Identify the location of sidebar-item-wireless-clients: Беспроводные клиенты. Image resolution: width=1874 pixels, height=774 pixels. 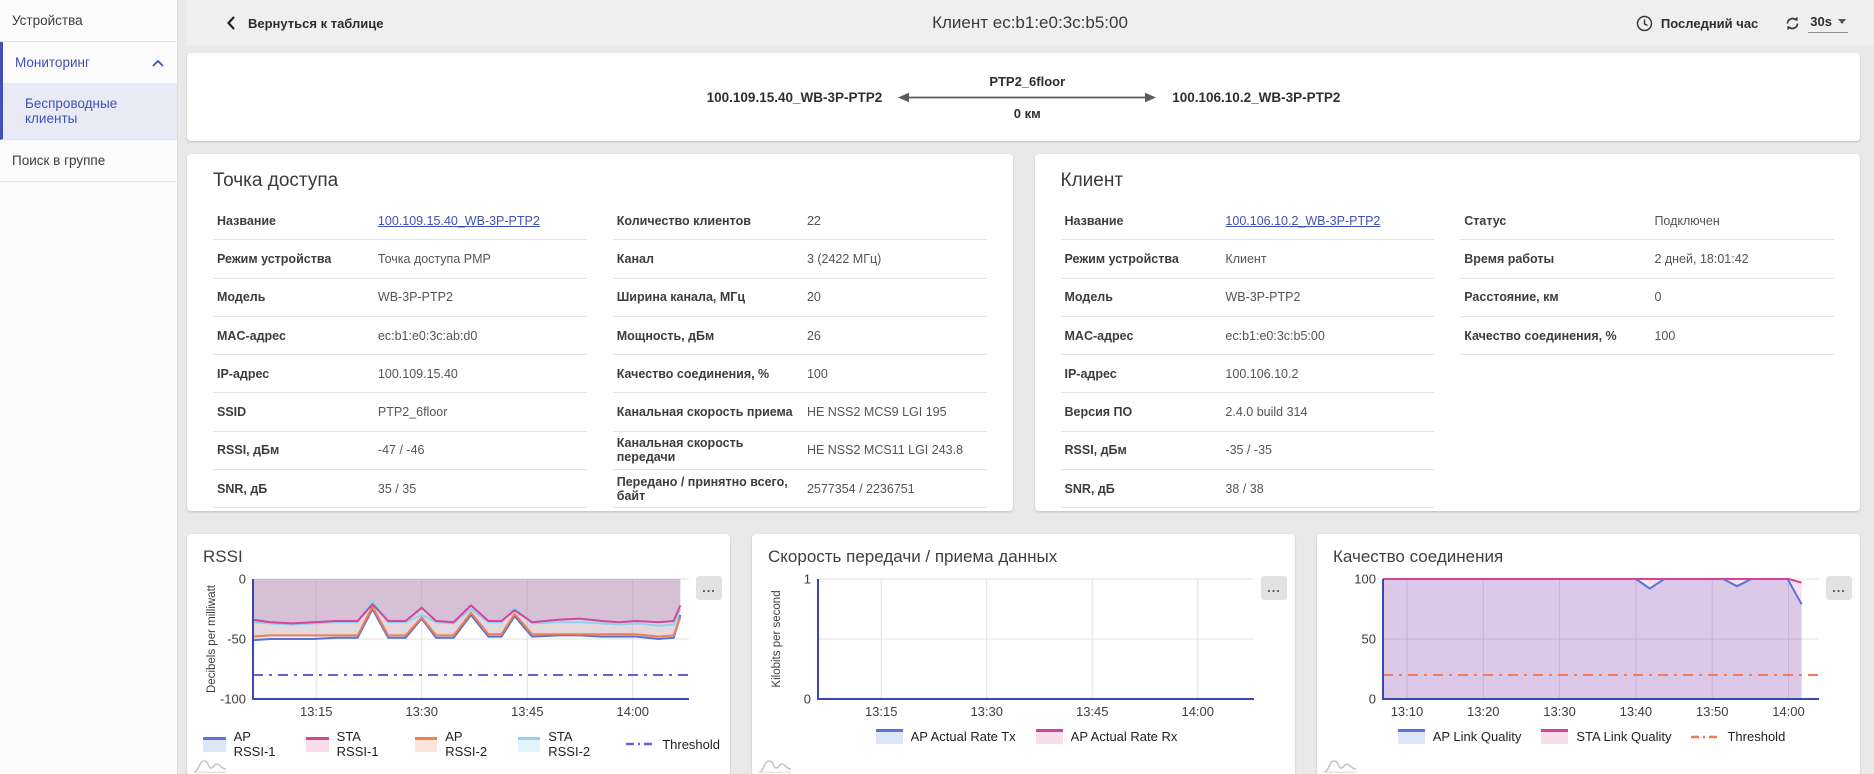
(90, 111).